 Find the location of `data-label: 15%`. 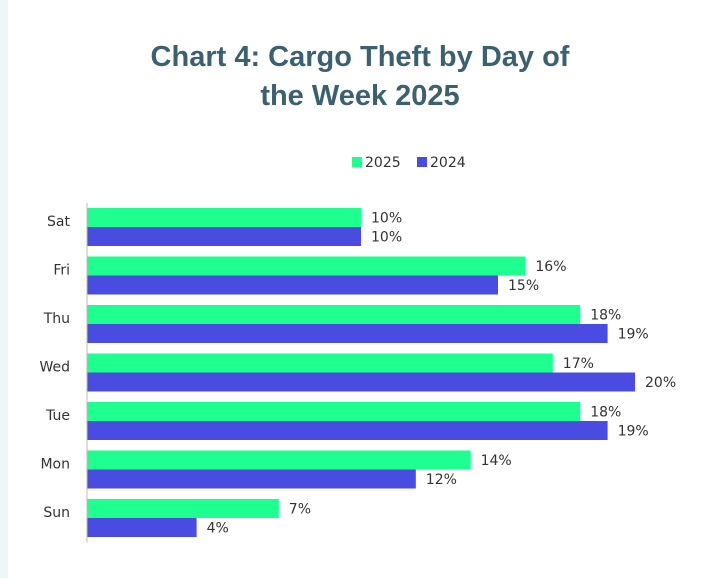

data-label: 15% is located at coordinates (523, 286).